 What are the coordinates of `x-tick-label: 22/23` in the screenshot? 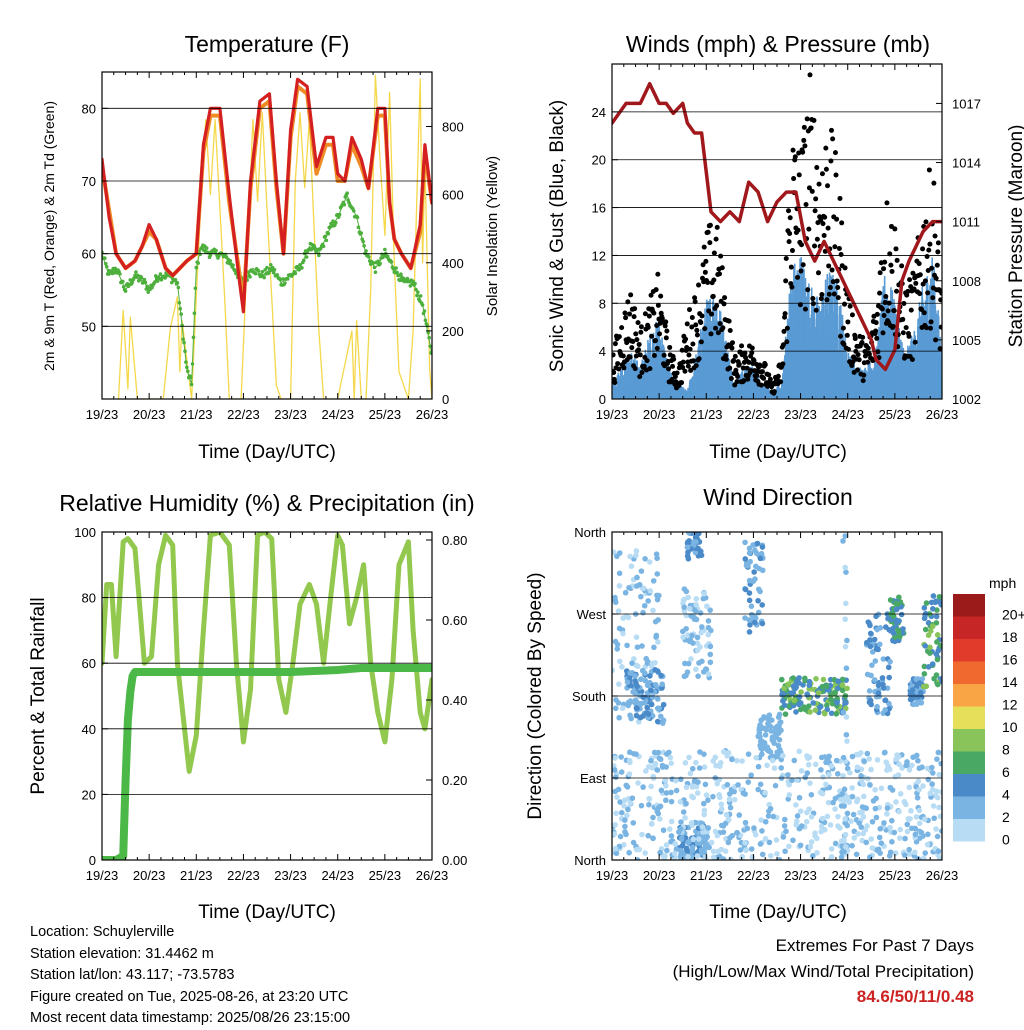 It's located at (243, 875).